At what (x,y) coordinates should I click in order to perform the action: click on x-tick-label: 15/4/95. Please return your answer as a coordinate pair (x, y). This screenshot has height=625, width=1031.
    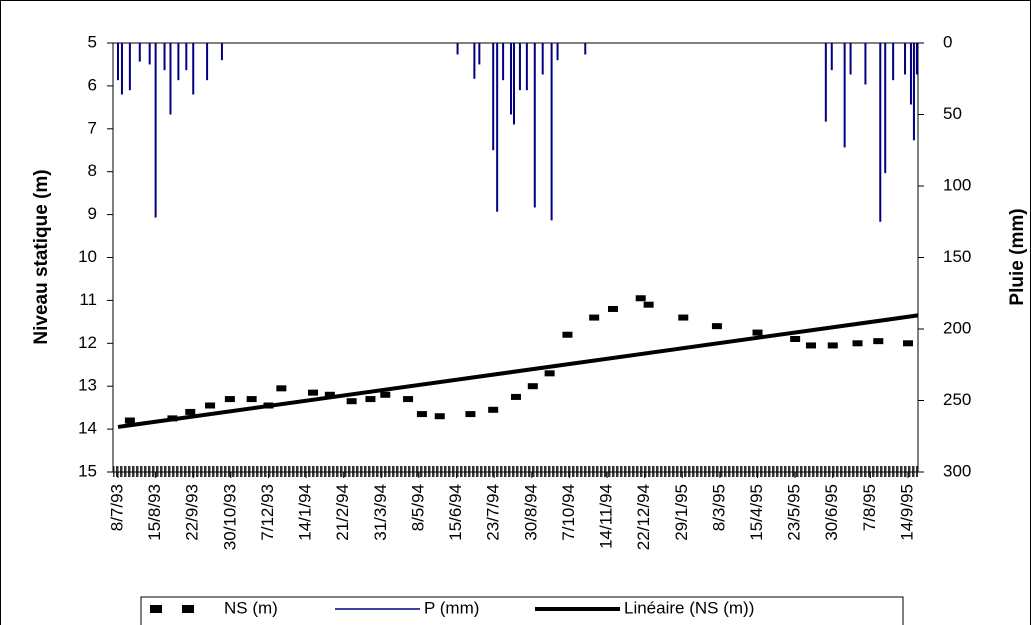
    Looking at the image, I should click on (756, 512).